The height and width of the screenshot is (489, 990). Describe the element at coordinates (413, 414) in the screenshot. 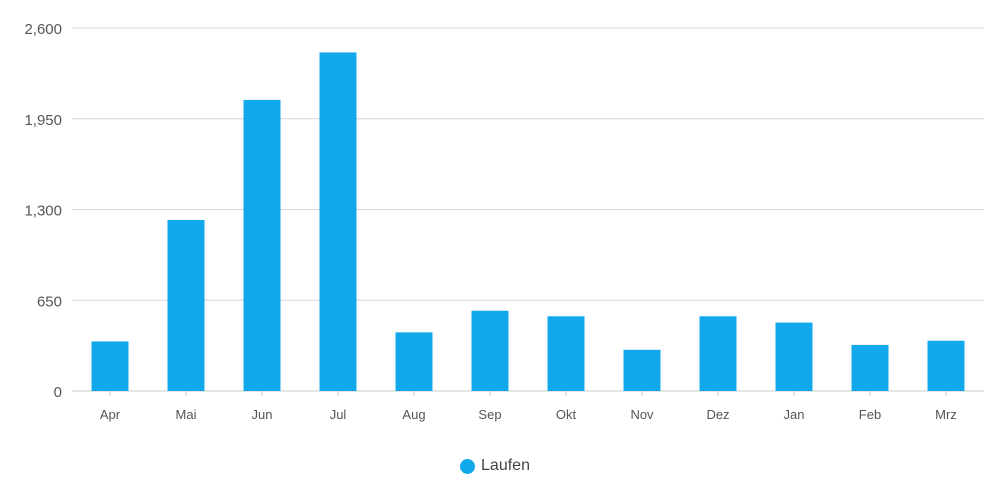

I see `x-tick-label: Aug` at that location.